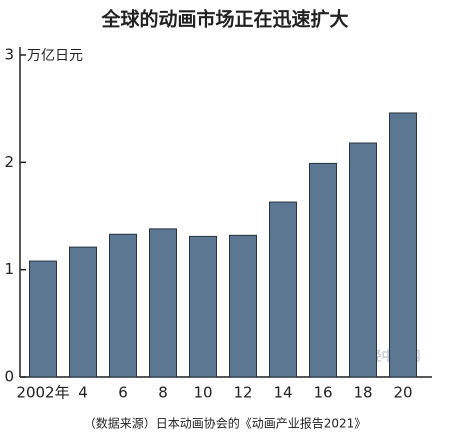 The image size is (450, 442). What do you see at coordinates (202, 393) in the screenshot?
I see `x-tick-label: 10` at bounding box center [202, 393].